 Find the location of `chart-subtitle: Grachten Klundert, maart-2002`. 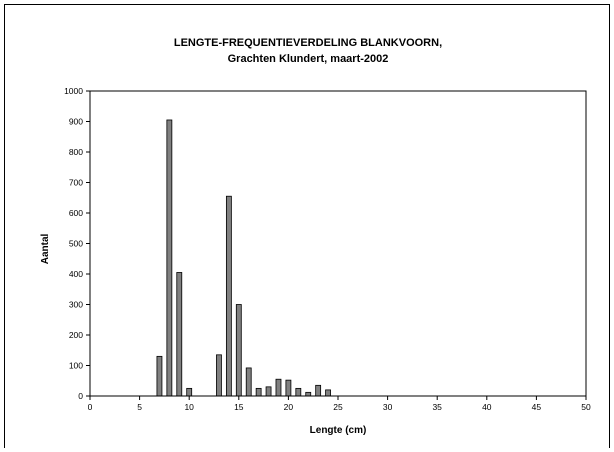

chart-subtitle: Grachten Klundert, maart-2002 is located at coordinates (308, 59).